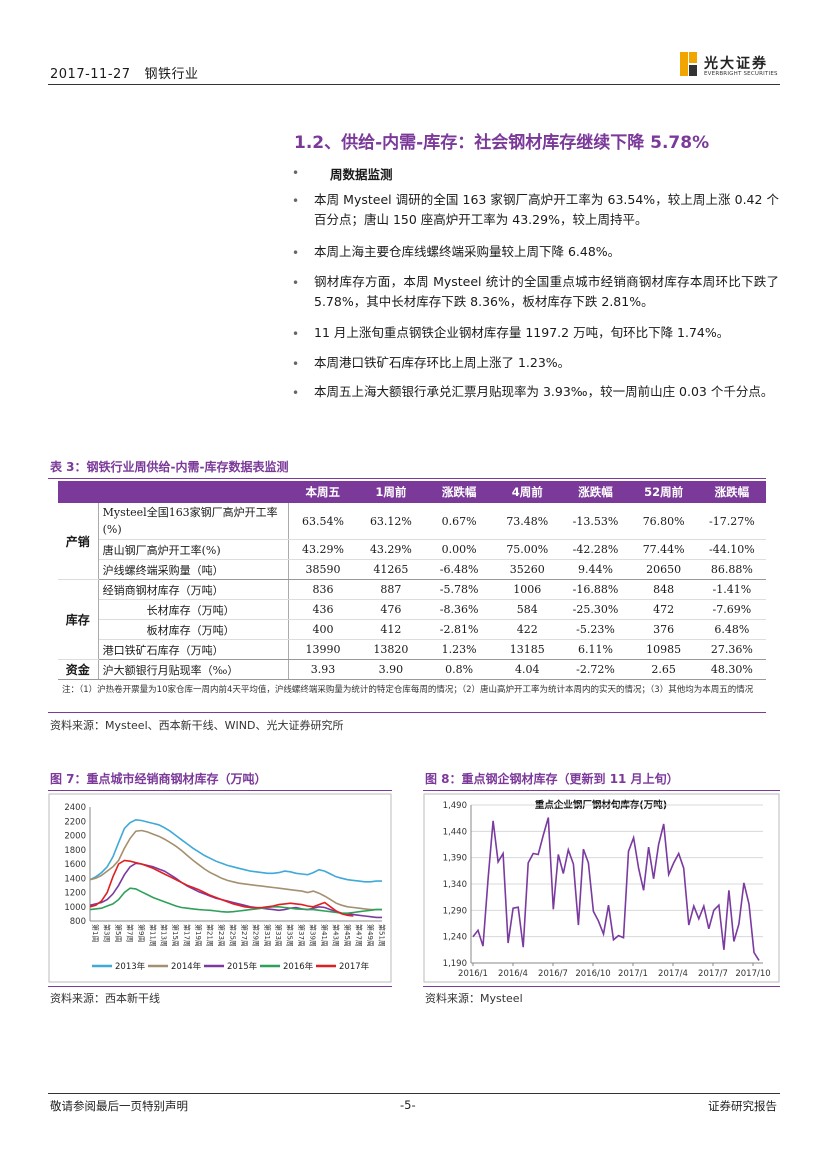 The height and width of the screenshot is (1169, 827). I want to click on chart7-x-tick-label: 第39周, so click(313, 935).